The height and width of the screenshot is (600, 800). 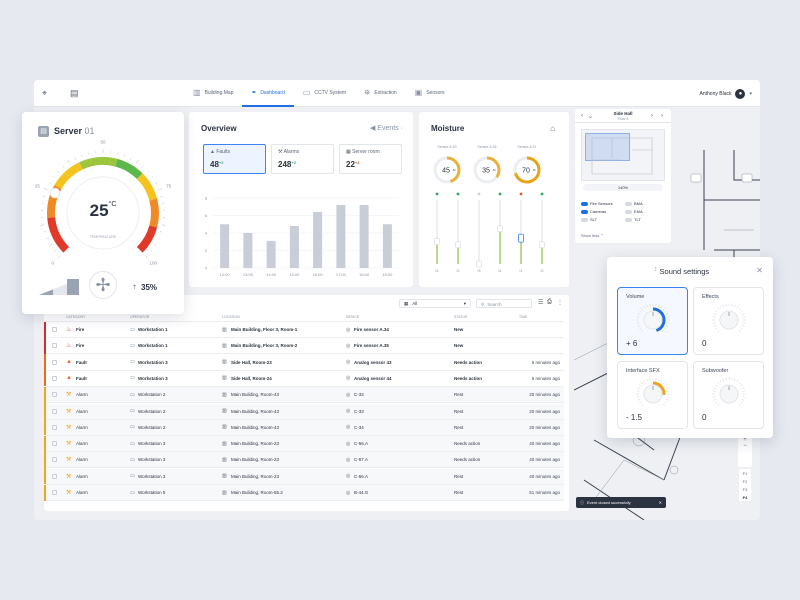 I want to click on crosshair-icon: ⌖, so click(x=45, y=93).